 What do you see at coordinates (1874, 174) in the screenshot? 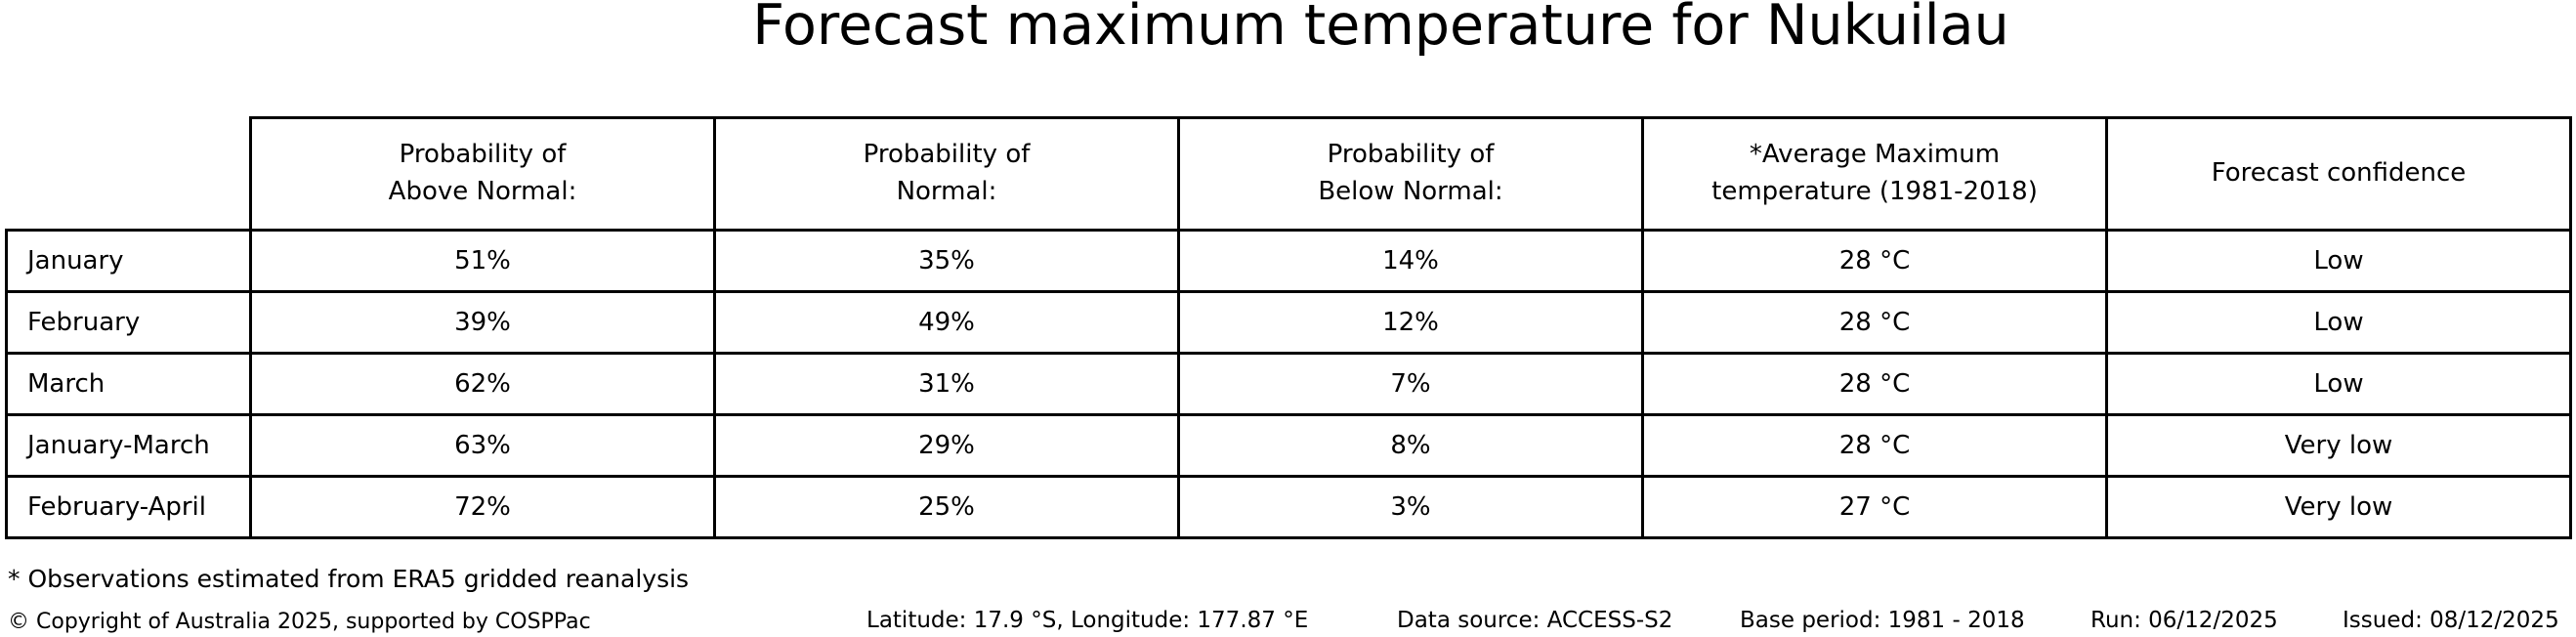
I see `col-header-average-max-temp: *Average Maximum temperature (1981-2018)` at bounding box center [1874, 174].